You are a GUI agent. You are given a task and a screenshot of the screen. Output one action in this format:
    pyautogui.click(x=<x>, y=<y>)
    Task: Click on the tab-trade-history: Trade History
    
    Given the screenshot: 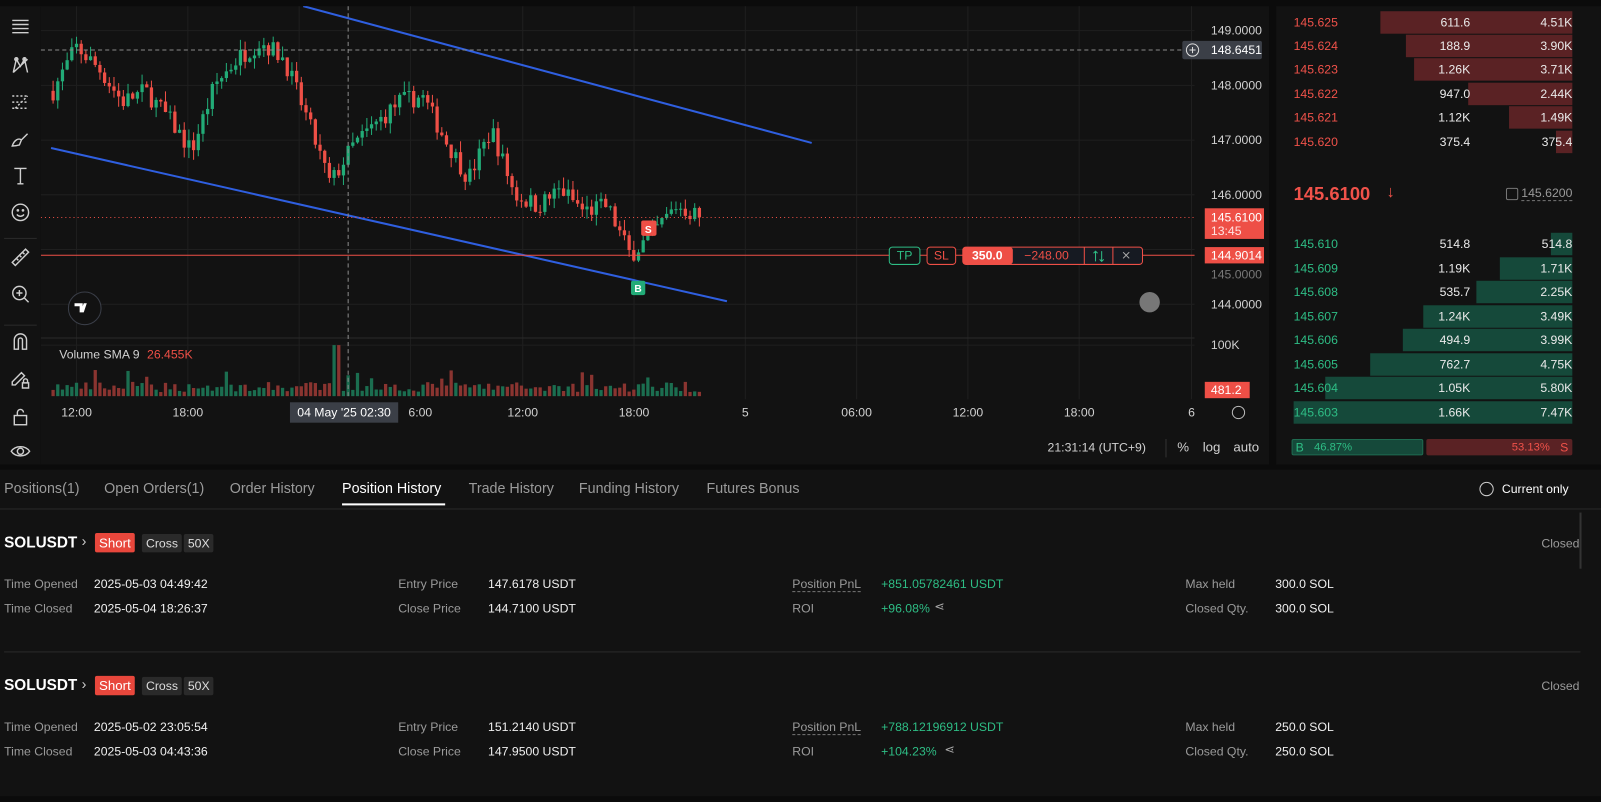 What is the action you would take?
    pyautogui.click(x=511, y=488)
    